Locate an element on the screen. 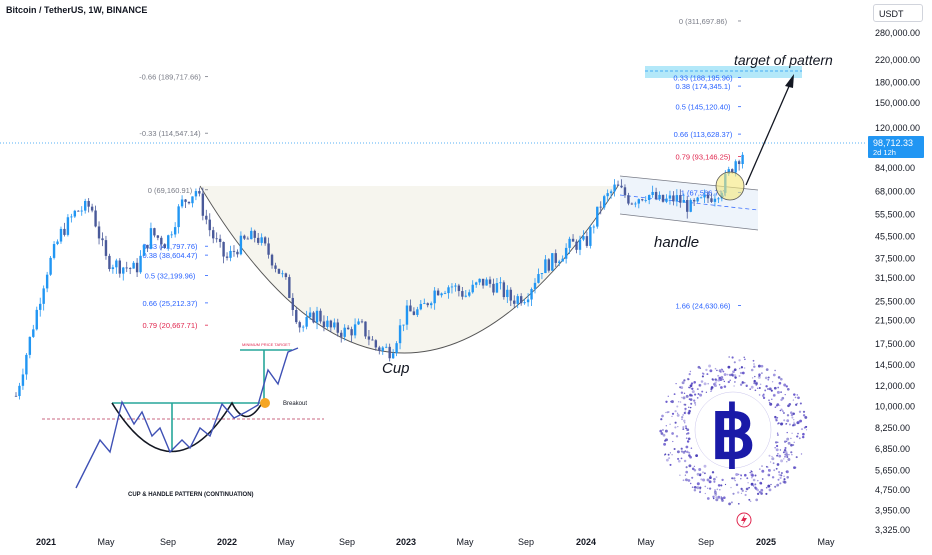 This screenshot has width=932, height=555. x-tick-label: Sep is located at coordinates (706, 542).